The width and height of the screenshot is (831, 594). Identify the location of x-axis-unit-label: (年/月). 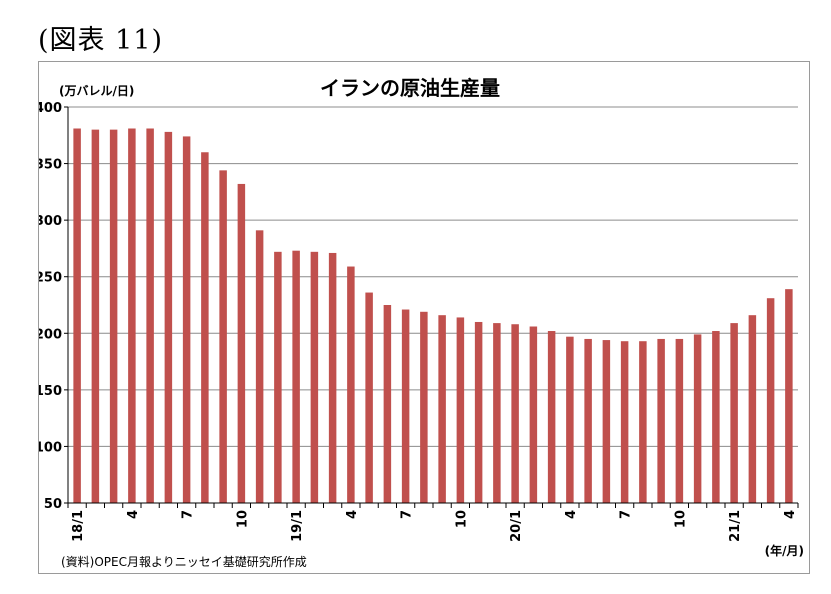
(784, 550).